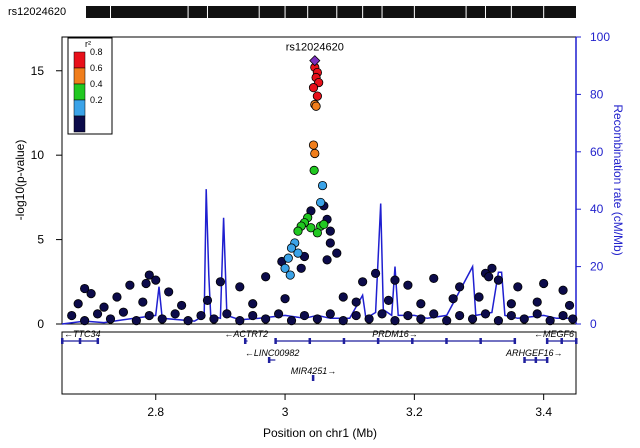 The image size is (640, 448). I want to click on x-tick-label: 3, so click(285, 412).